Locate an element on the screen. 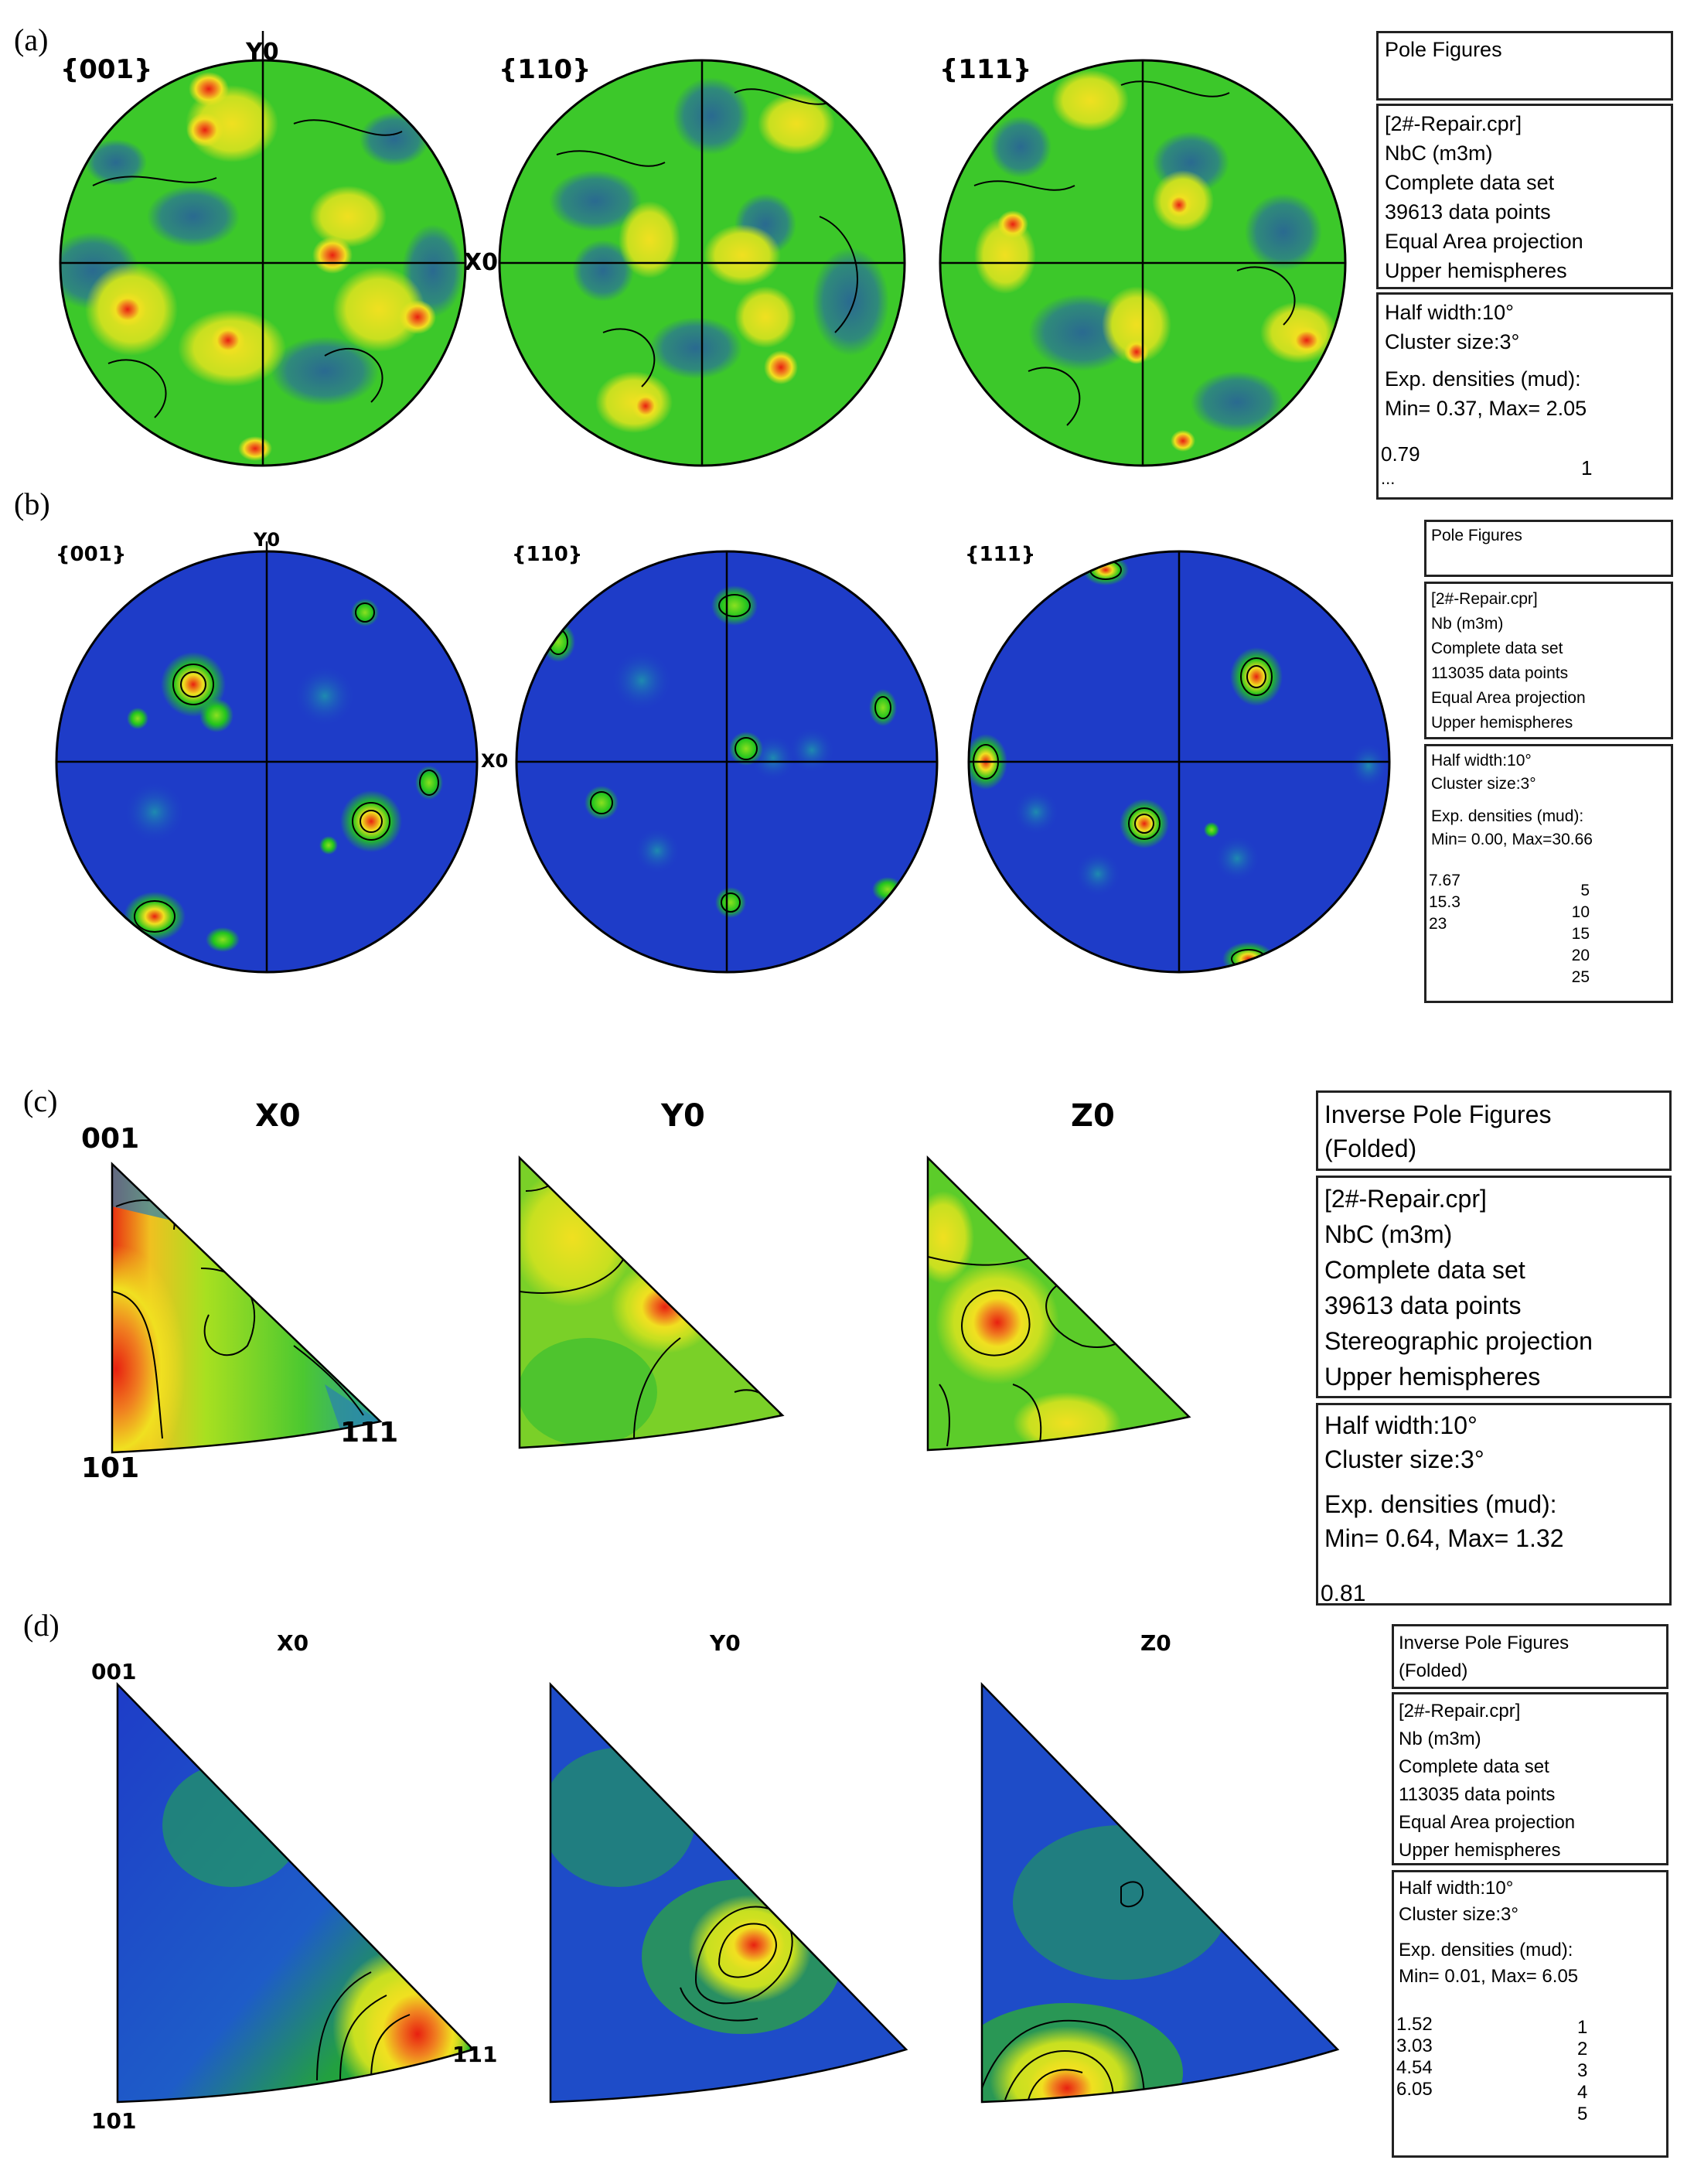 The height and width of the screenshot is (2184, 1694). scale-tick-d-4: 4 is located at coordinates (1583, 2092).